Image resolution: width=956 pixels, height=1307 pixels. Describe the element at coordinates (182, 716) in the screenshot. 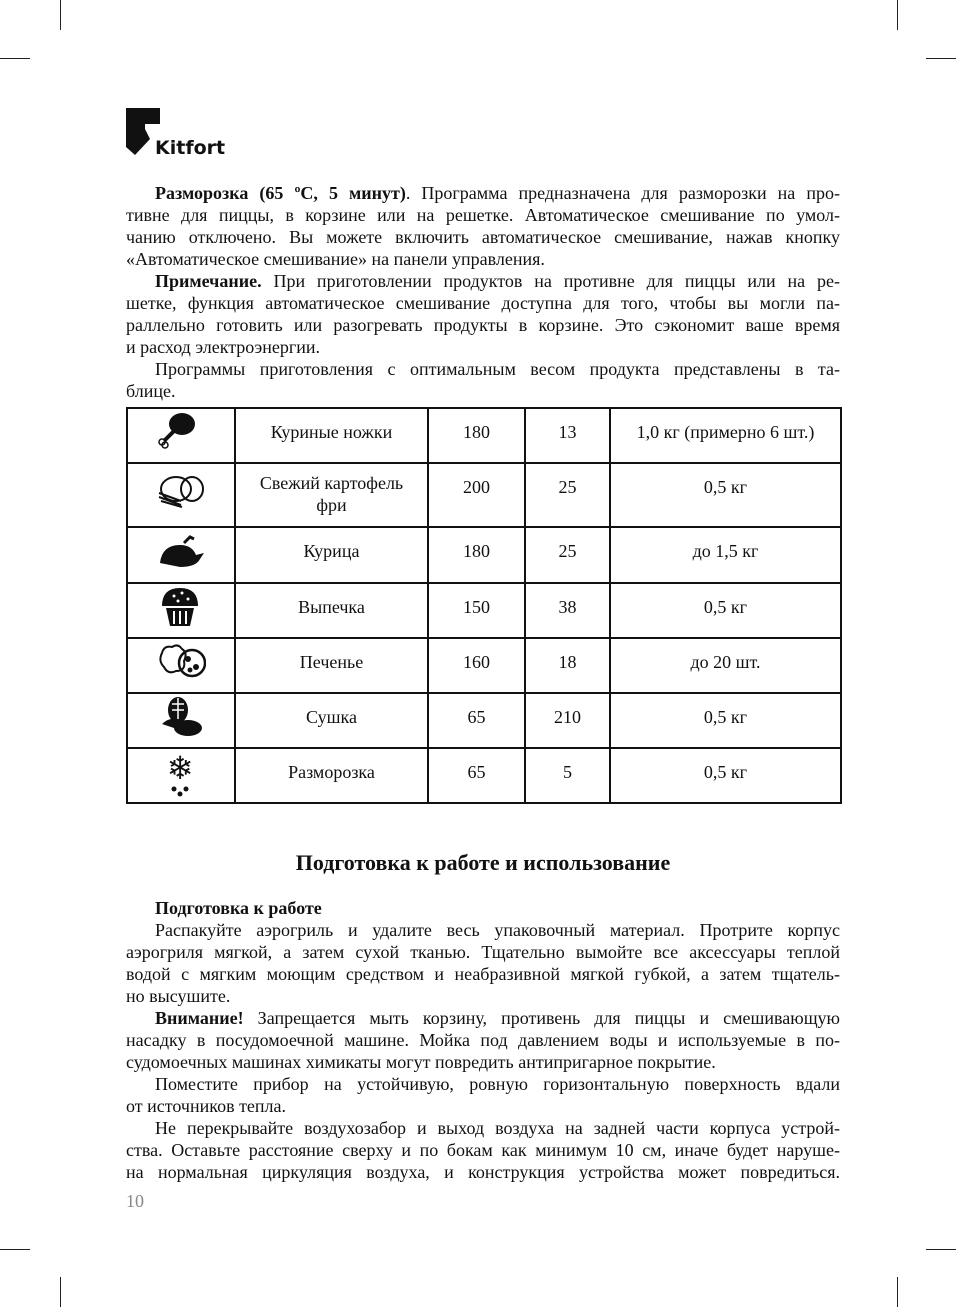

I see `vegetables-icon` at that location.